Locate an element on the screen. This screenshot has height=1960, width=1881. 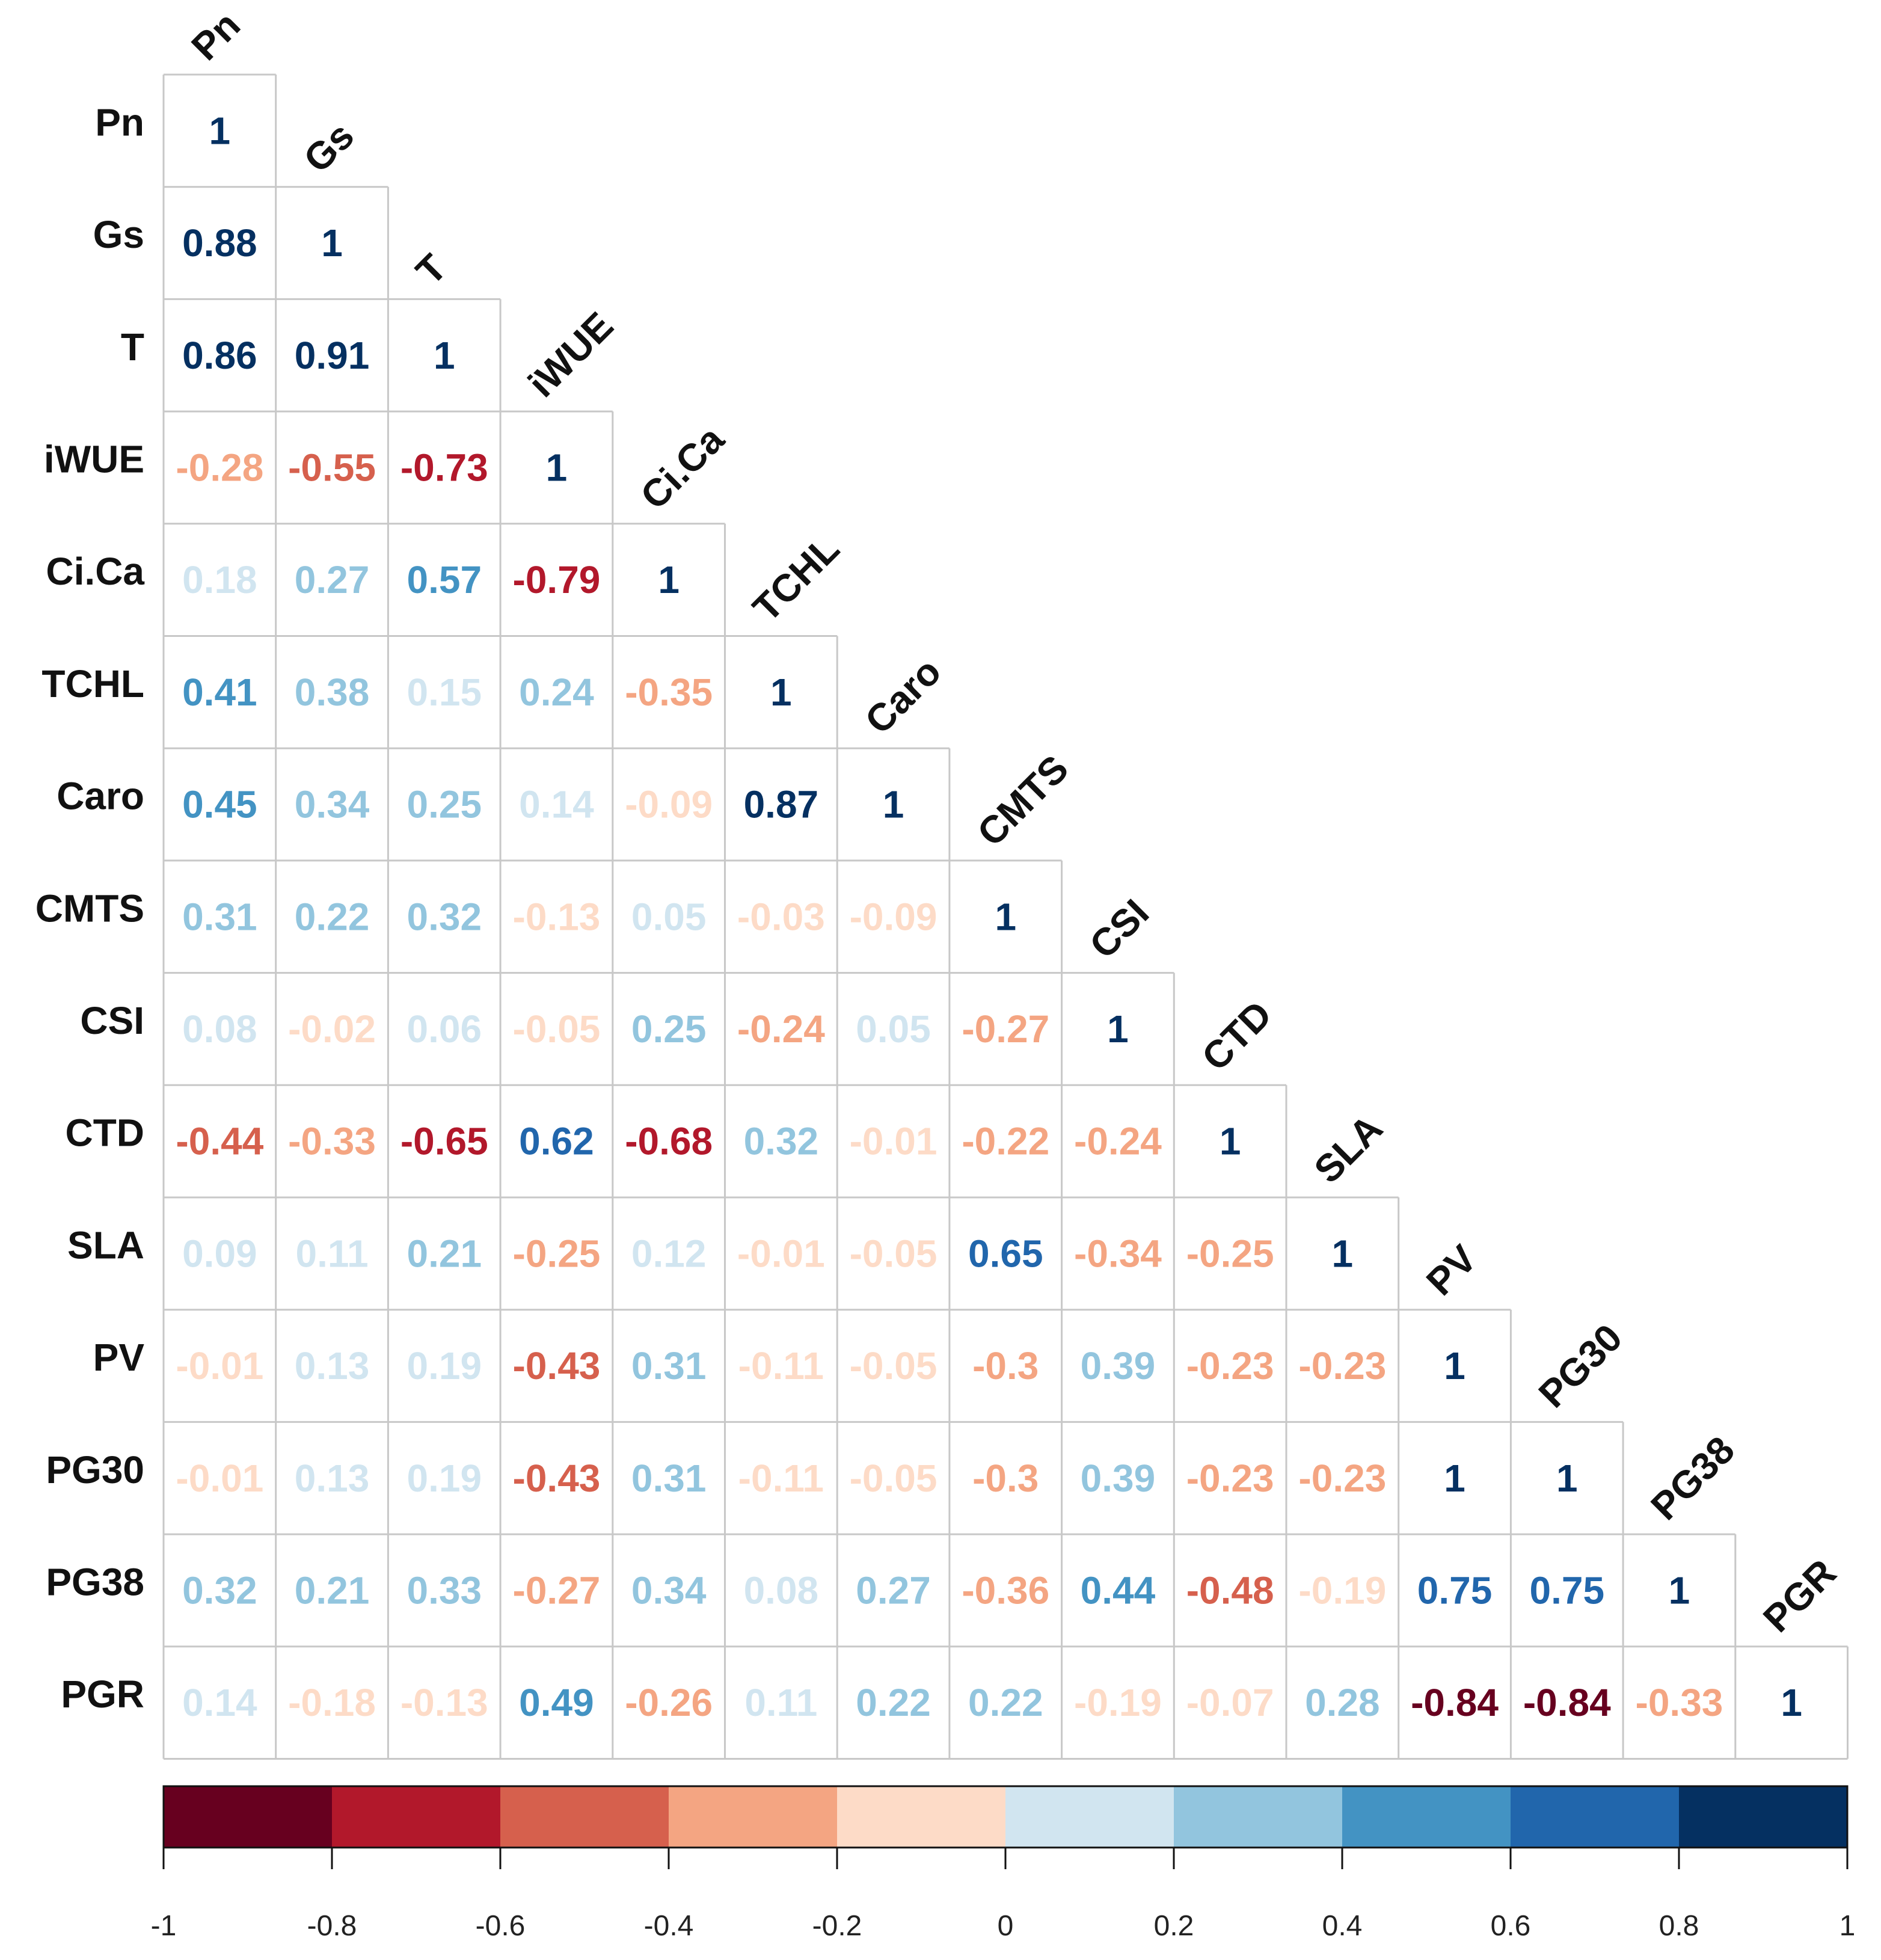
corr-cell-PG30-PV: 1 is located at coordinates (1454, 1478).